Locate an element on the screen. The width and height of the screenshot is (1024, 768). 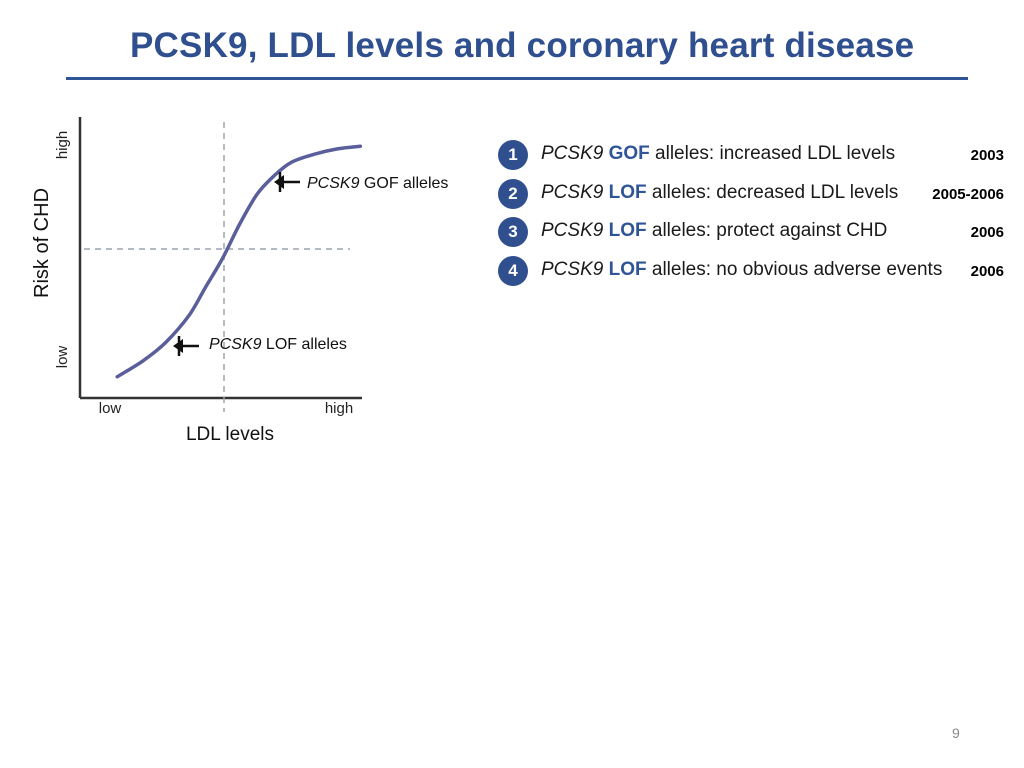
svg-text: PCSK9 GOF alleles is located at coordinates (377, 183).